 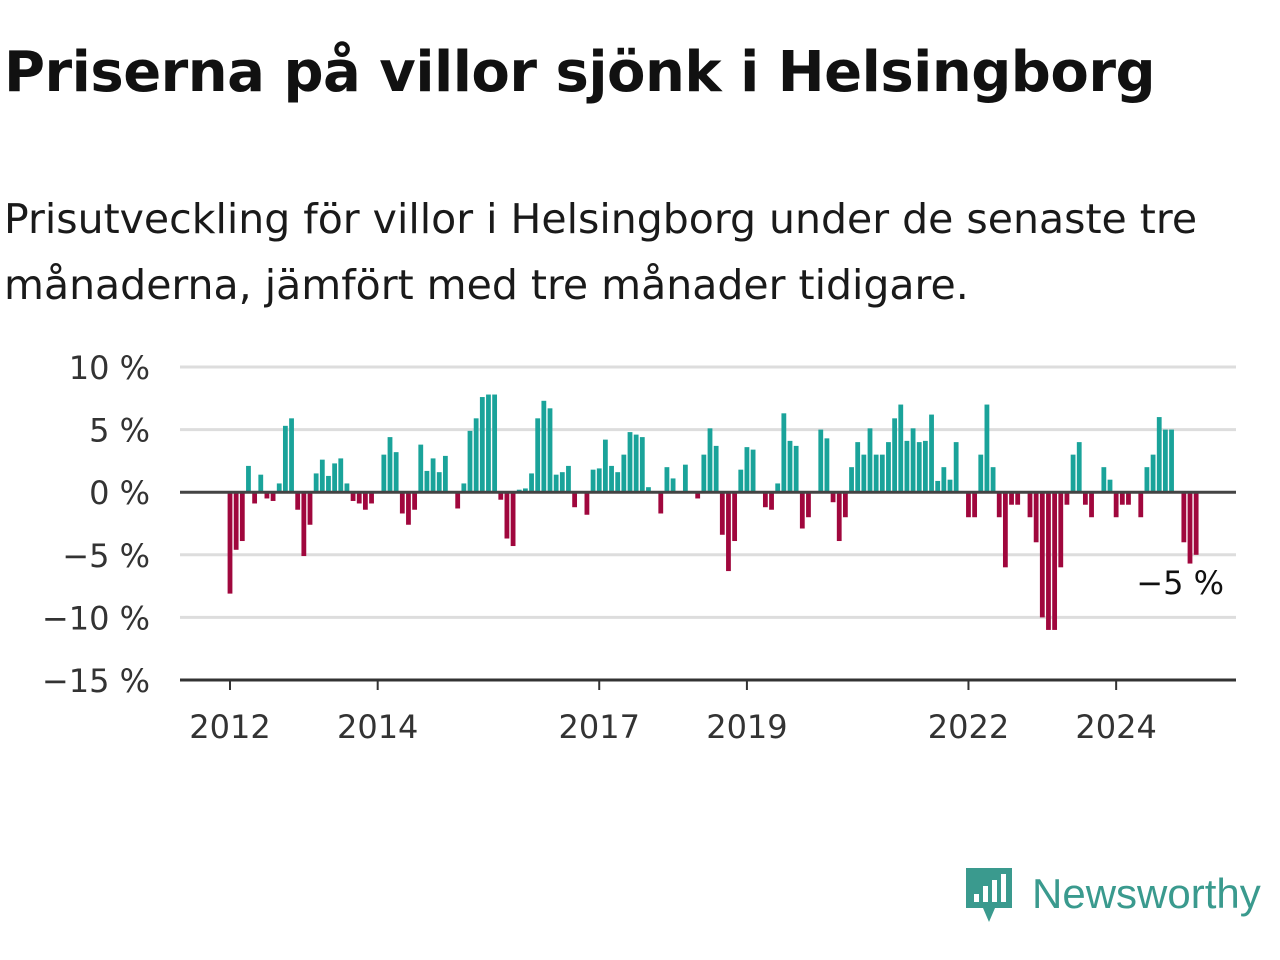 What do you see at coordinates (229, 727) in the screenshot?
I see `x-tick-label: 2012` at bounding box center [229, 727].